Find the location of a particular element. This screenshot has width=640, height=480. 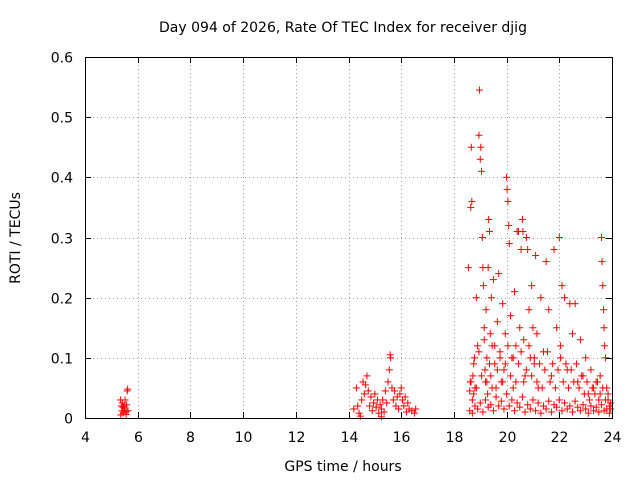

y-tick-label: 0.3 is located at coordinates (62, 240).